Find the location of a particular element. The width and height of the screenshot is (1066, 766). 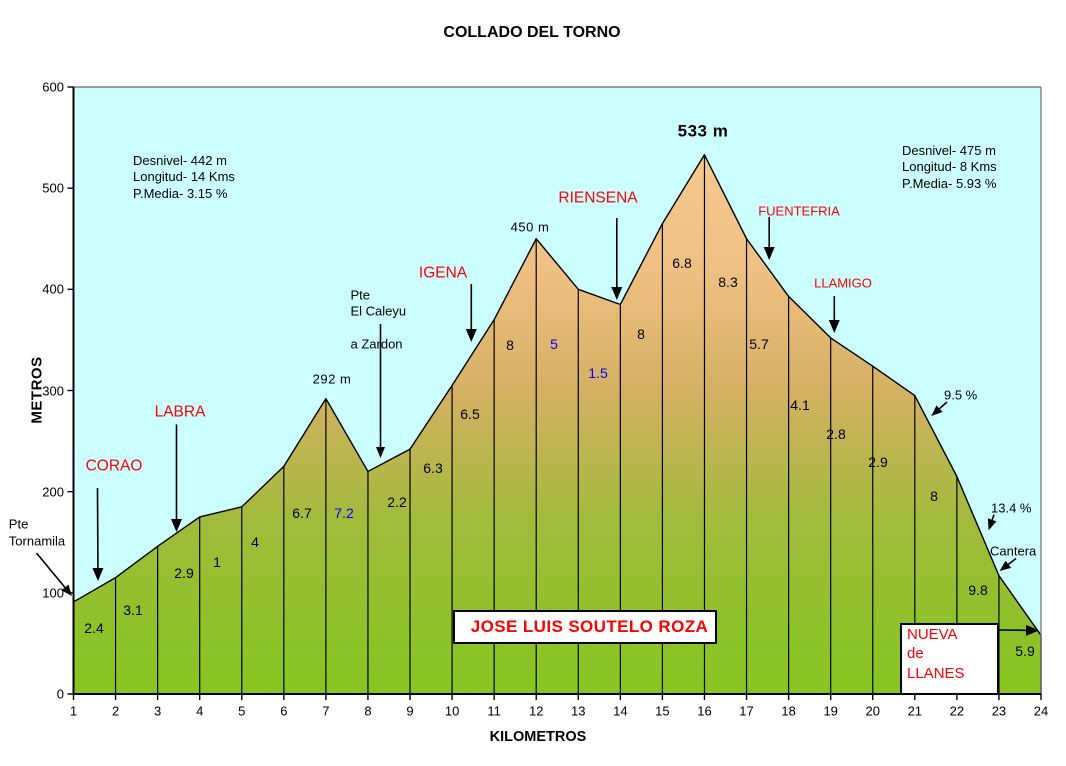

gradient-value-label: 2.4 is located at coordinates (94, 628).